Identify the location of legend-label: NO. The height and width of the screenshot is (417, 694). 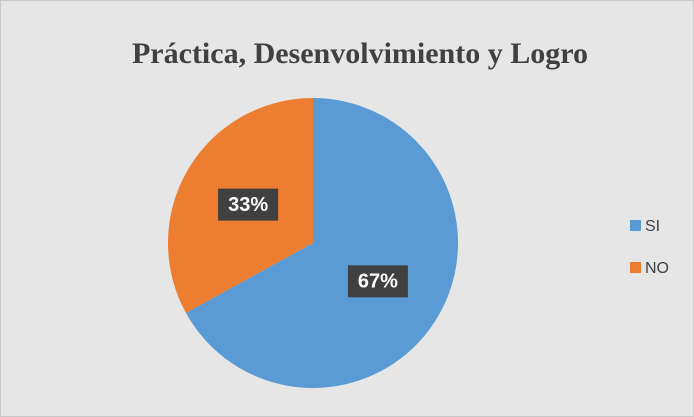
(657, 268).